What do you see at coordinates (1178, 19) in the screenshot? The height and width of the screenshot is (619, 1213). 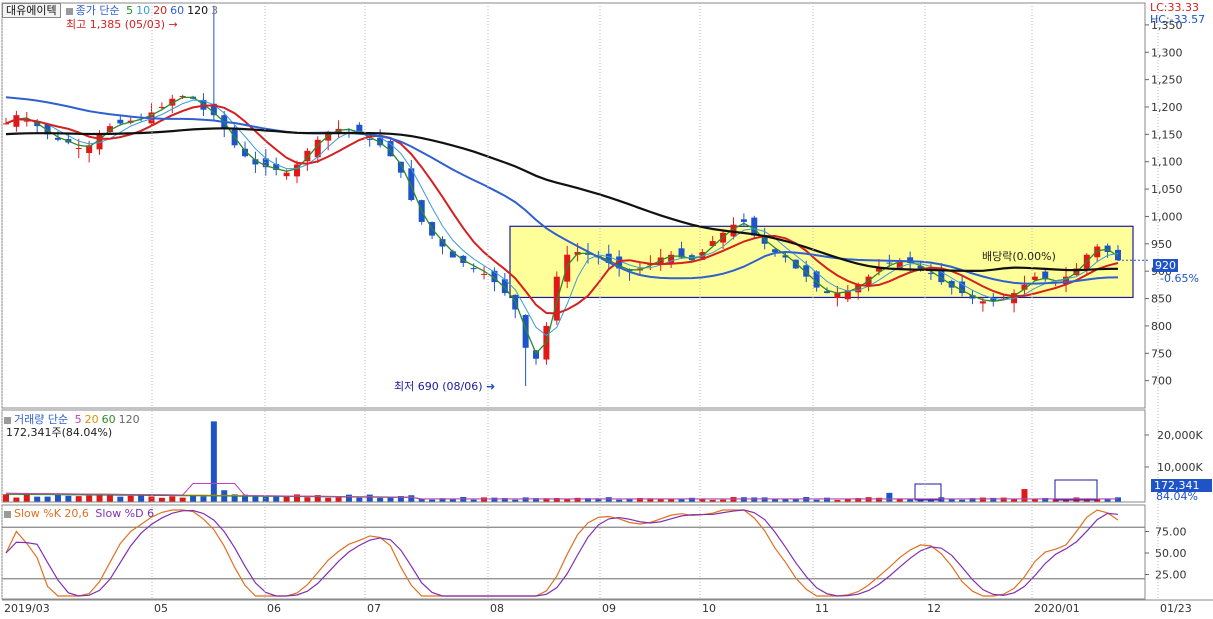 I see `hc-label: HC:-33.57` at bounding box center [1178, 19].